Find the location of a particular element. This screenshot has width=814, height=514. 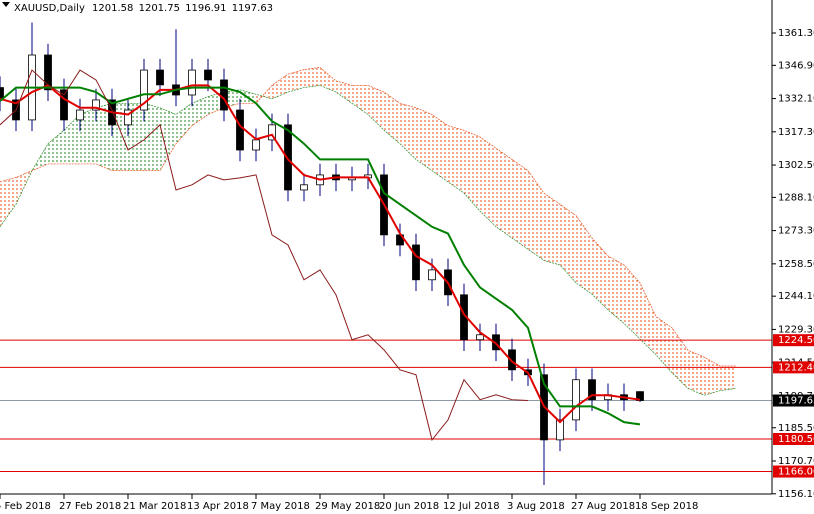

x-tick-label: 7 May 2018 is located at coordinates (280, 506).